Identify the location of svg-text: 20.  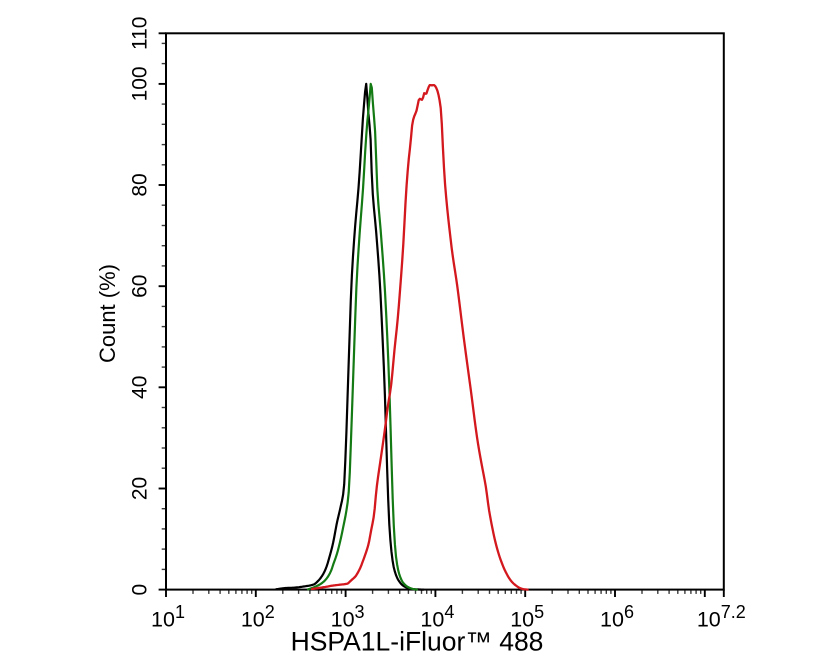
(139, 488).